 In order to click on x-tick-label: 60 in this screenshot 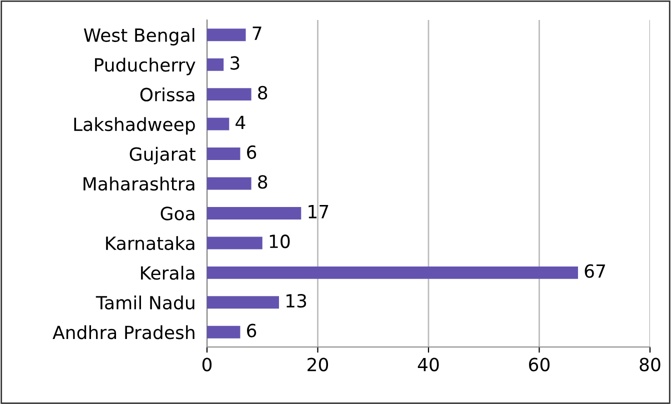, I will do `click(539, 365)`.